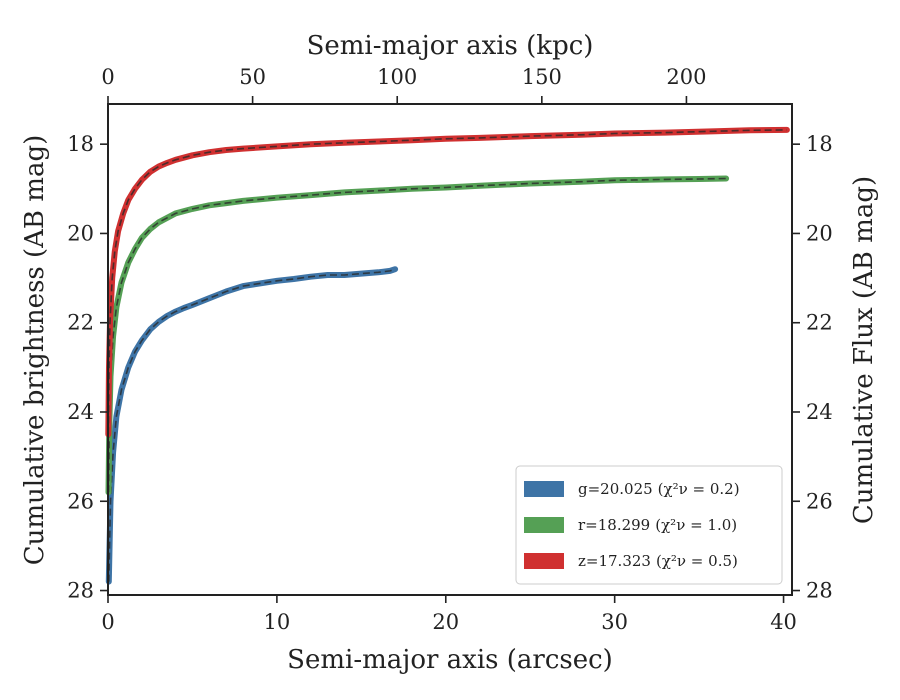 This screenshot has width=900, height=700. I want to click on y2-tick-label: 26, so click(819, 501).